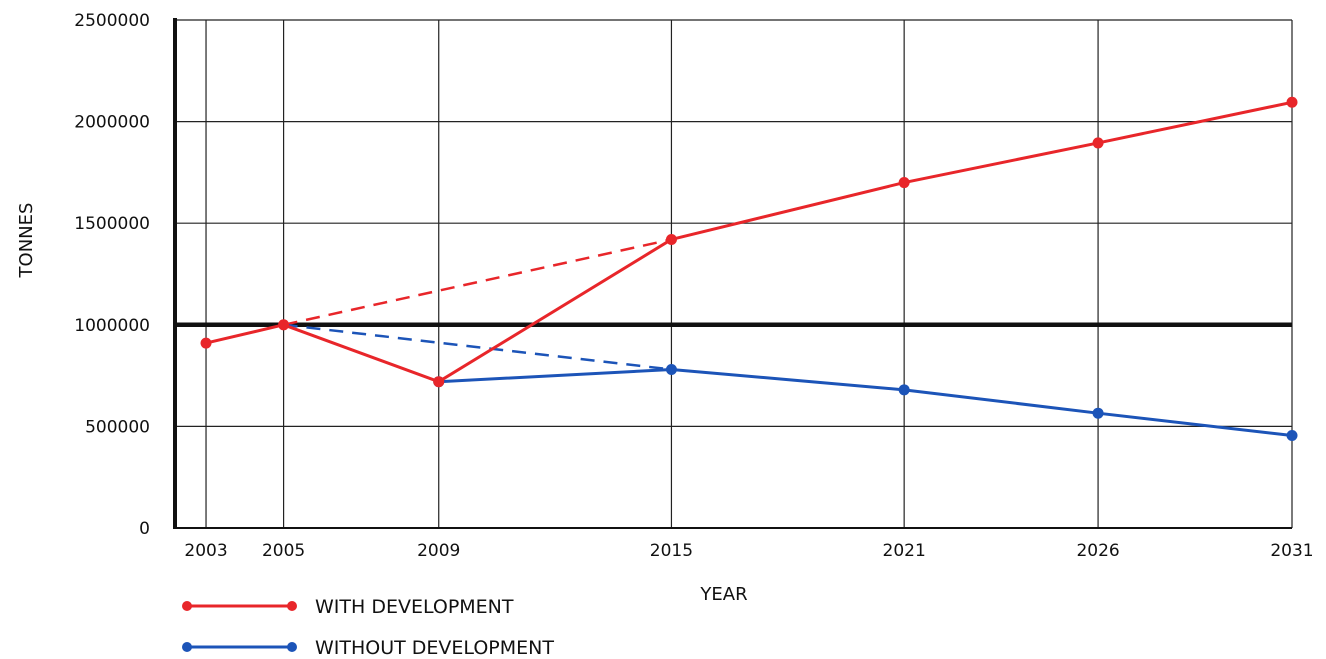 This screenshot has width=1326, height=659. I want to click on y-tick-label: 2500000, so click(112, 21).